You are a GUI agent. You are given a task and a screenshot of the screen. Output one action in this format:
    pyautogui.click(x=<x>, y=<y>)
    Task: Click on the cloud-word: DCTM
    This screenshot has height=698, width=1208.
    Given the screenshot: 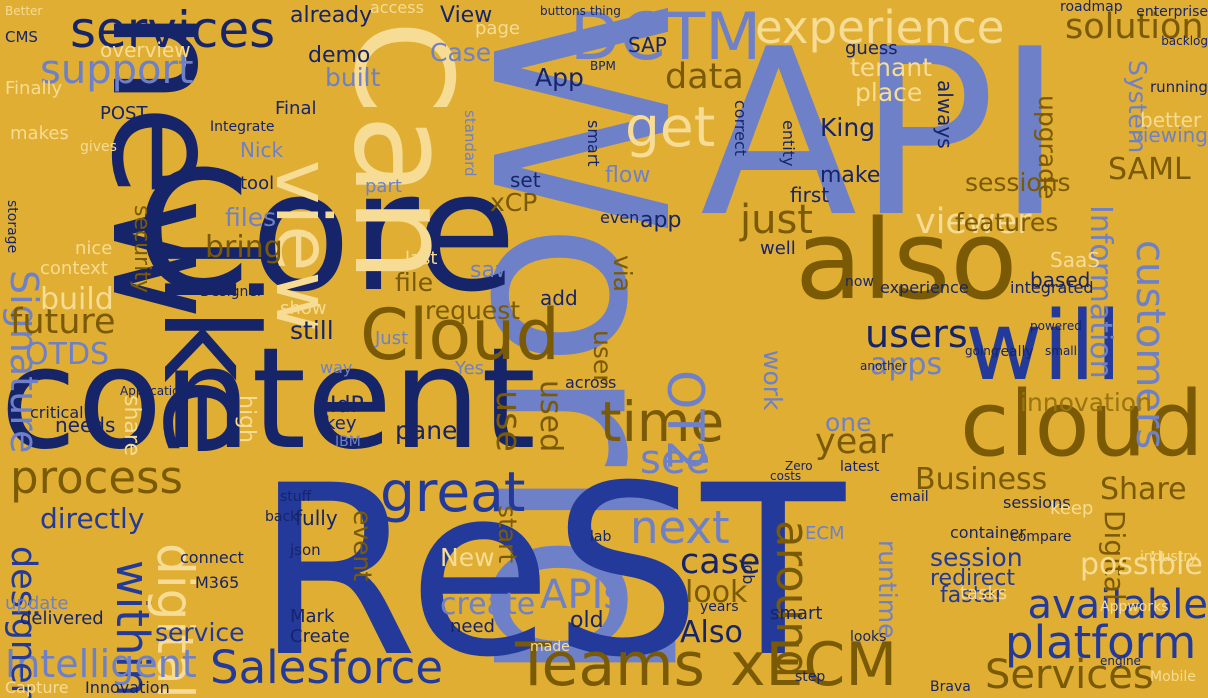 What is the action you would take?
    pyautogui.click(x=666, y=37)
    